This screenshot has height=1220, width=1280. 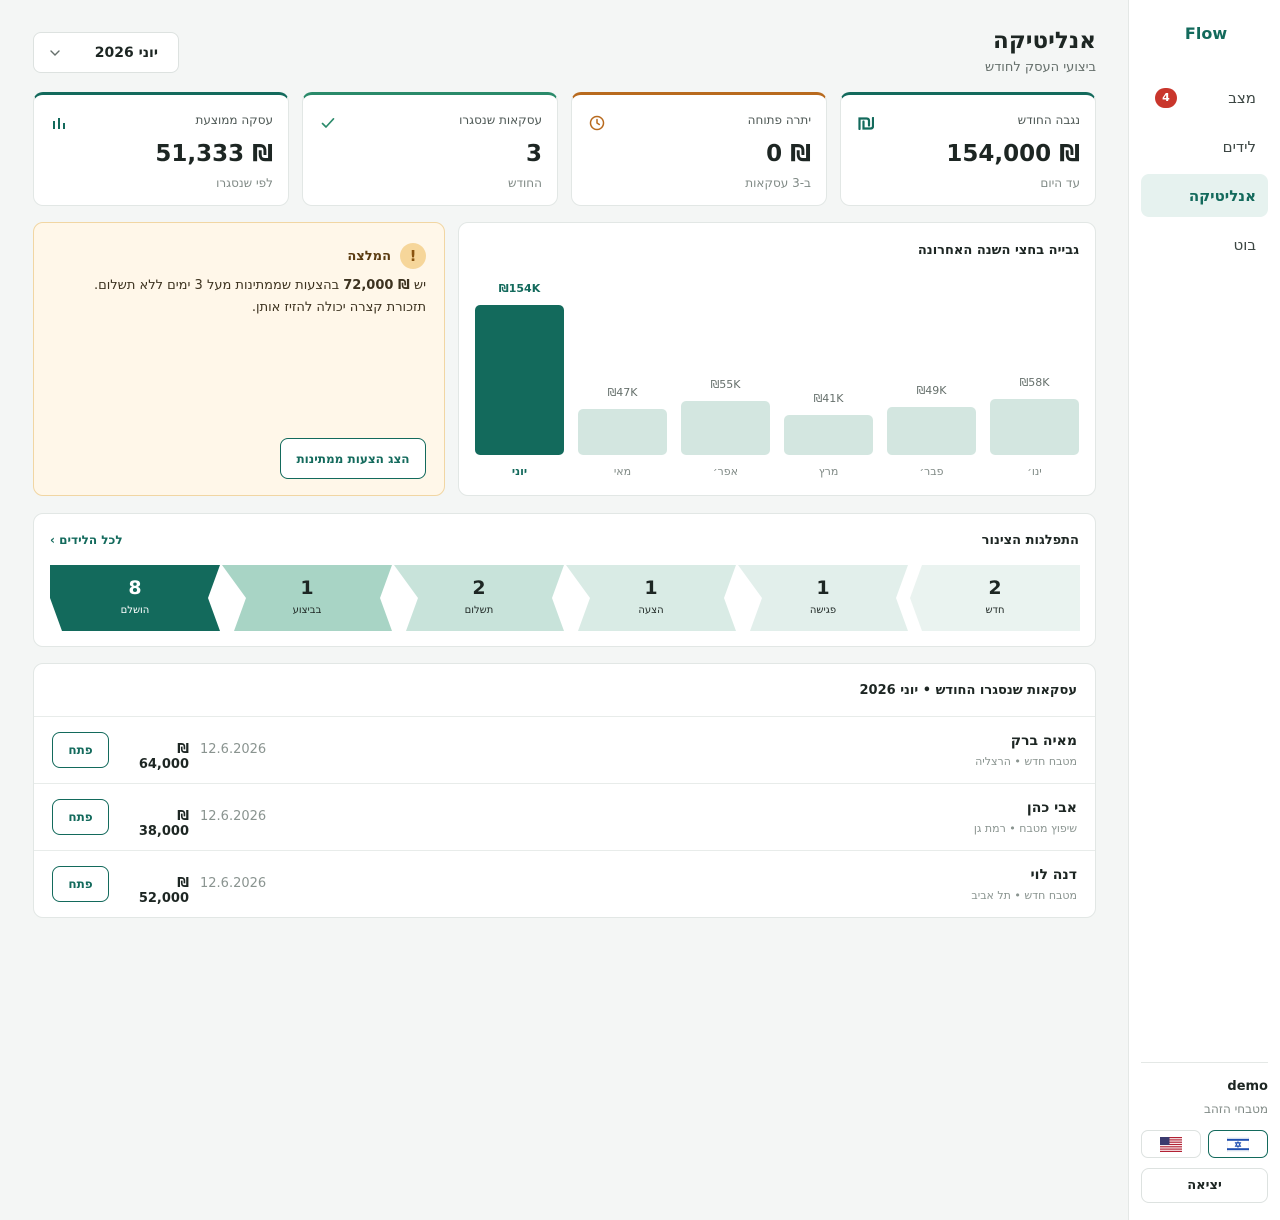 What do you see at coordinates (829, 398) in the screenshot?
I see `chart-value-label: ₪41K` at bounding box center [829, 398].